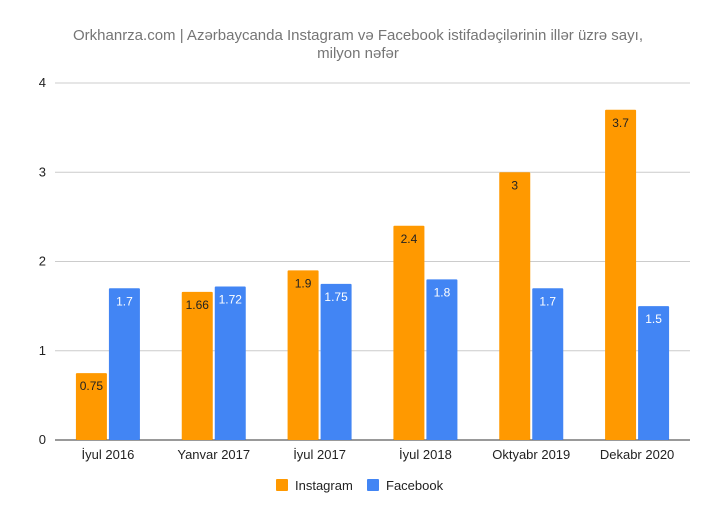 The height and width of the screenshot is (518, 716). What do you see at coordinates (425, 454) in the screenshot?
I see `x-category-label: İyul 2018` at bounding box center [425, 454].